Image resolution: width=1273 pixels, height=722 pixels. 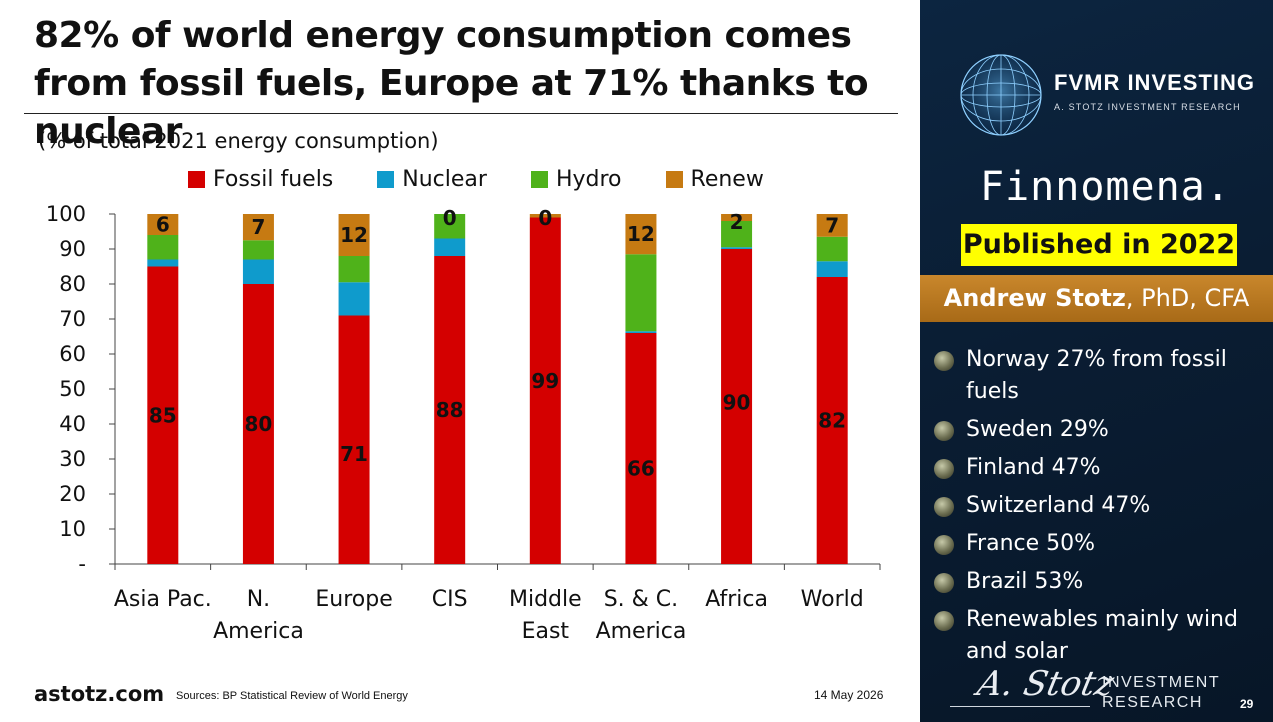 What do you see at coordinates (72, 459) in the screenshot?
I see `y-tick-label: 30` at bounding box center [72, 459].